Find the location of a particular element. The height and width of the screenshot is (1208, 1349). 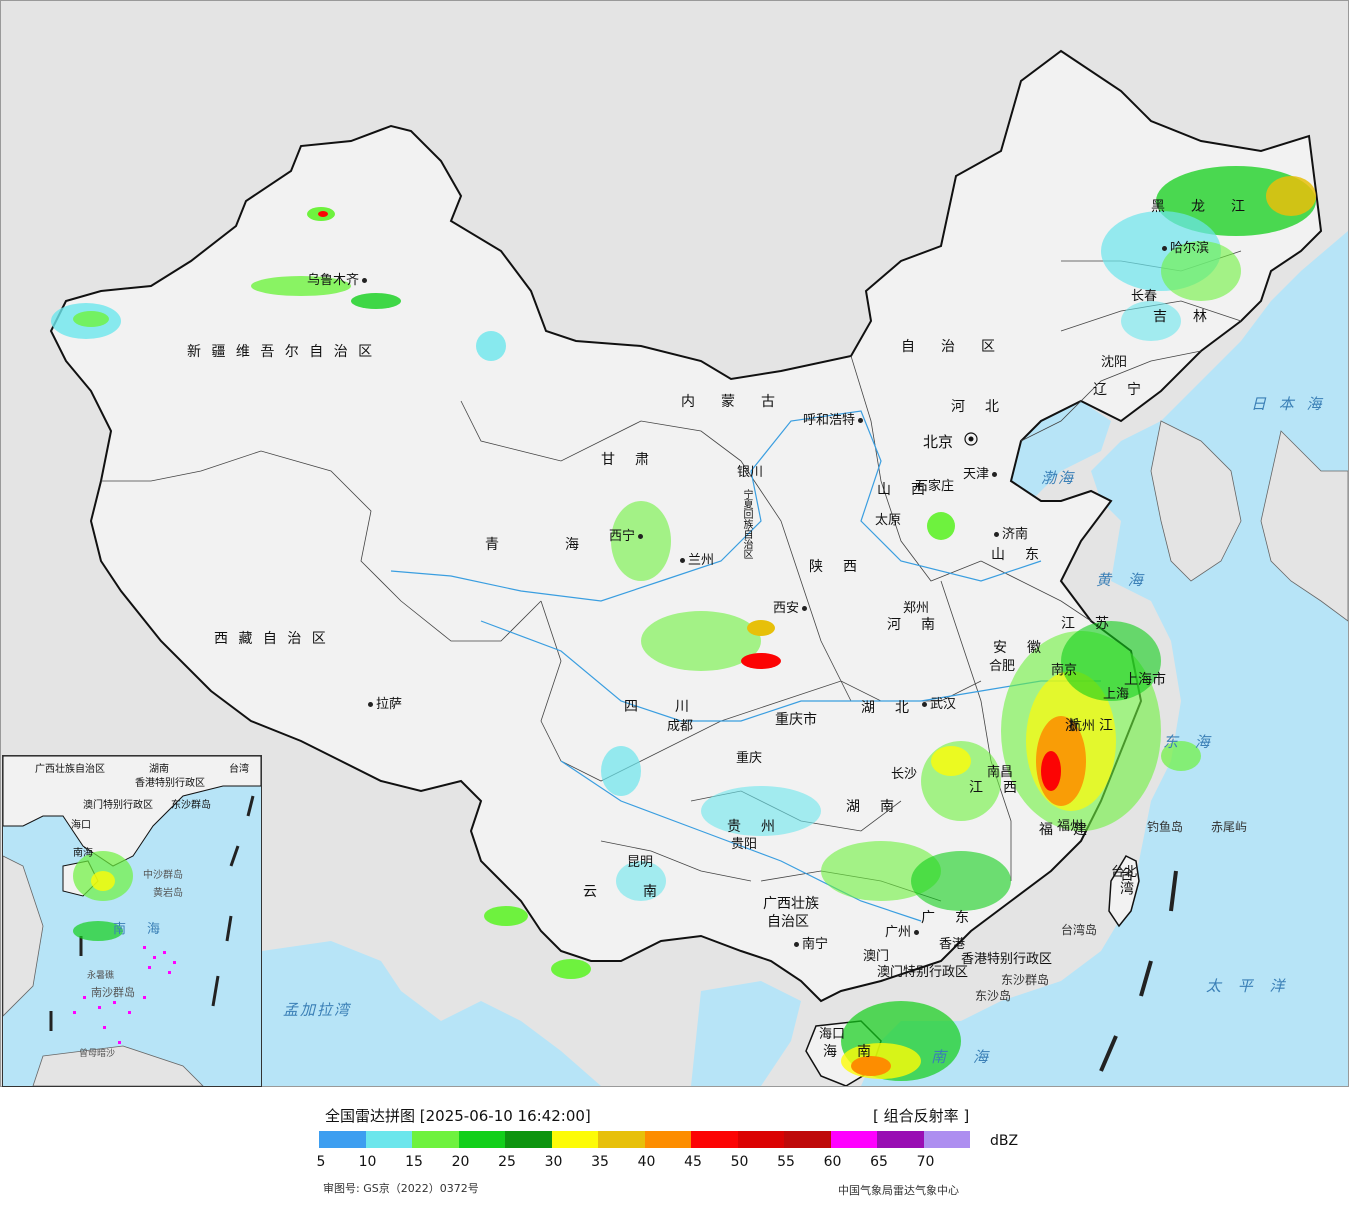

city-hefei: 合肥 is located at coordinates (1002, 664).